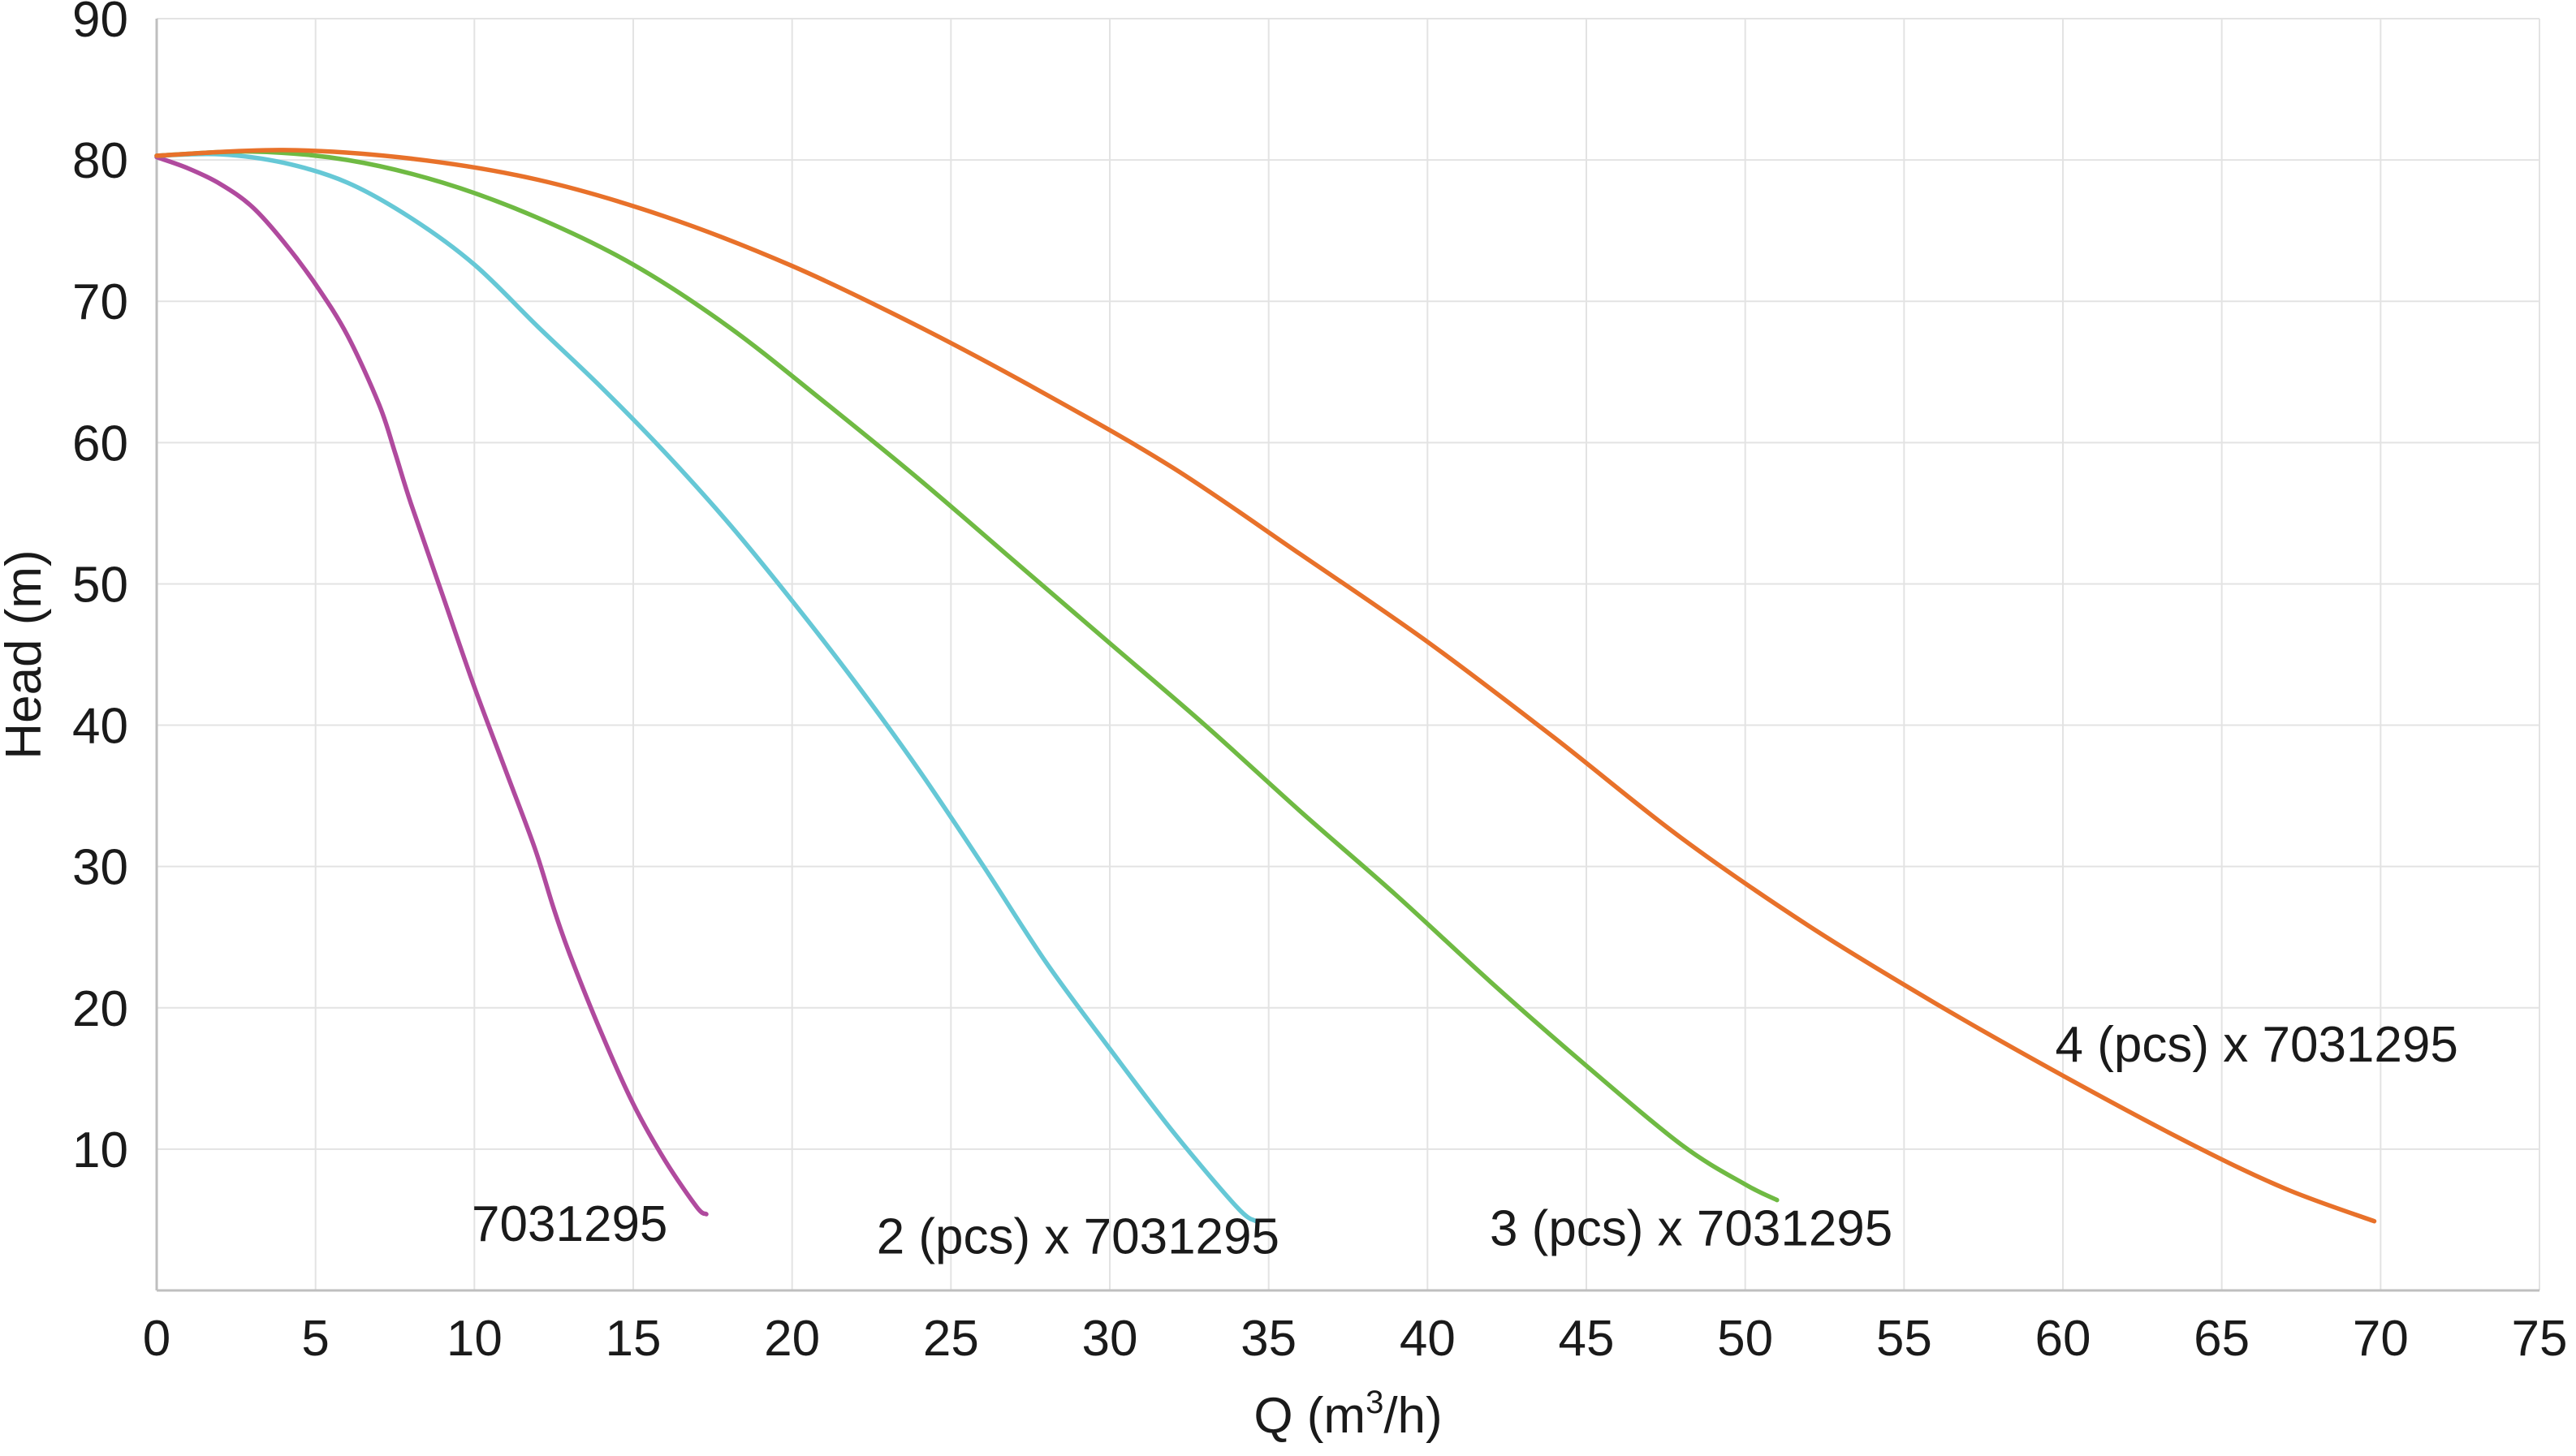  I want to click on x-tick-label: 35, so click(1269, 1339).